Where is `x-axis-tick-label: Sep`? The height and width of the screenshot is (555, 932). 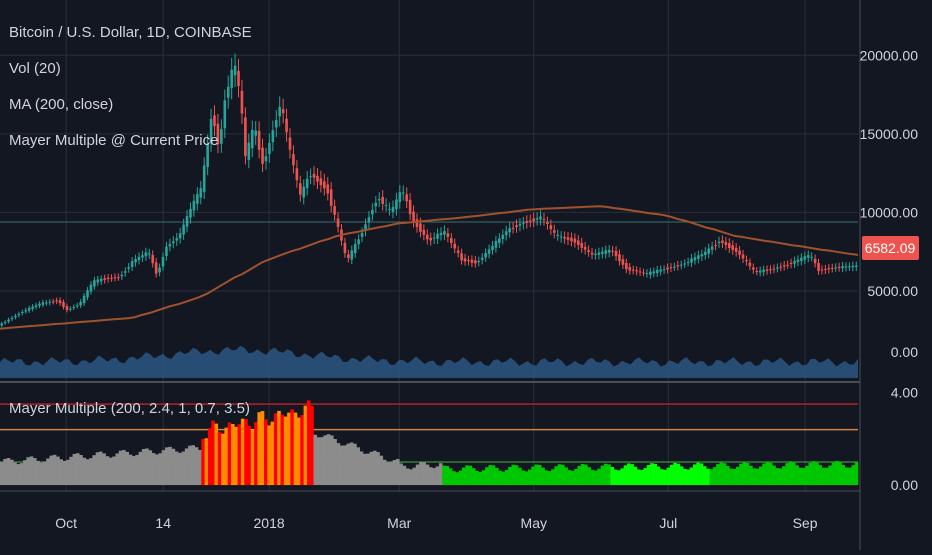
x-axis-tick-label: Sep is located at coordinates (805, 523).